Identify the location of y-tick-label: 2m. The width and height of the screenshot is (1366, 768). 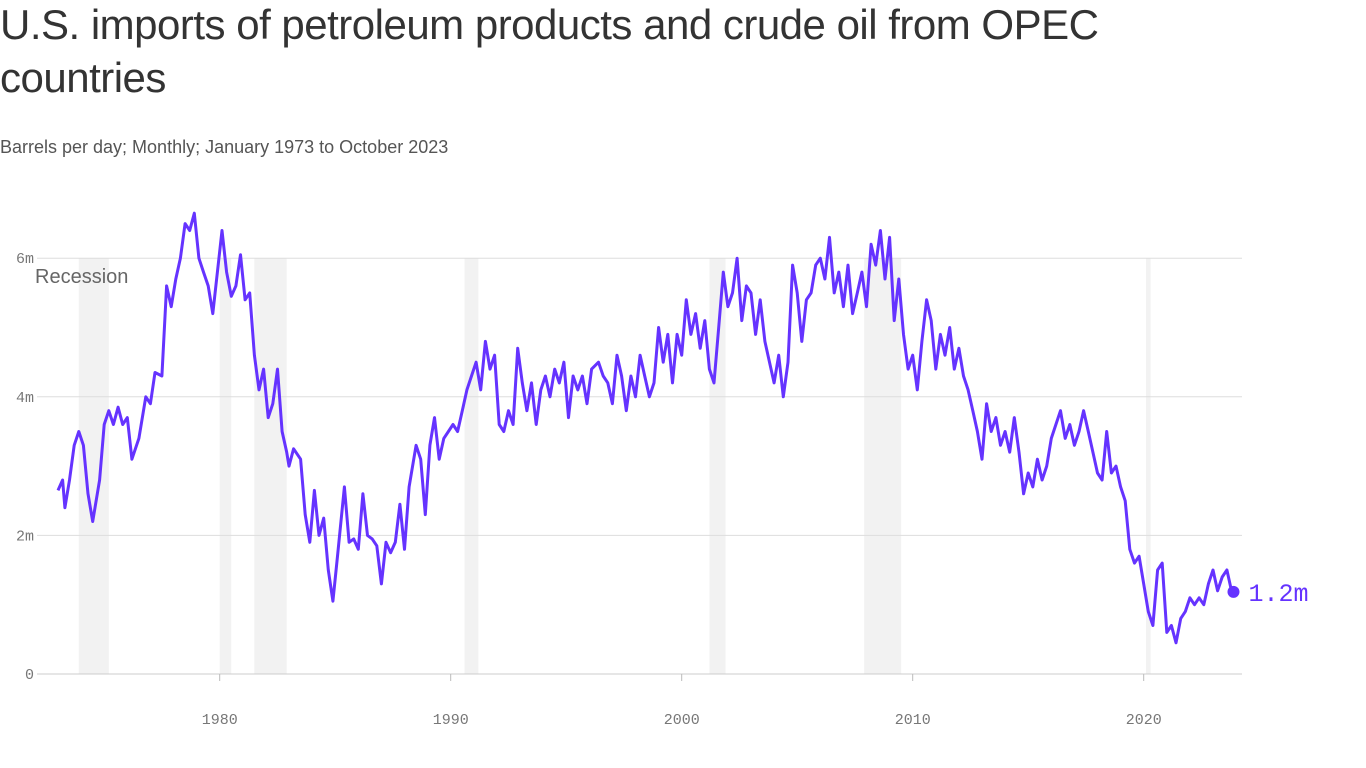
(25, 536).